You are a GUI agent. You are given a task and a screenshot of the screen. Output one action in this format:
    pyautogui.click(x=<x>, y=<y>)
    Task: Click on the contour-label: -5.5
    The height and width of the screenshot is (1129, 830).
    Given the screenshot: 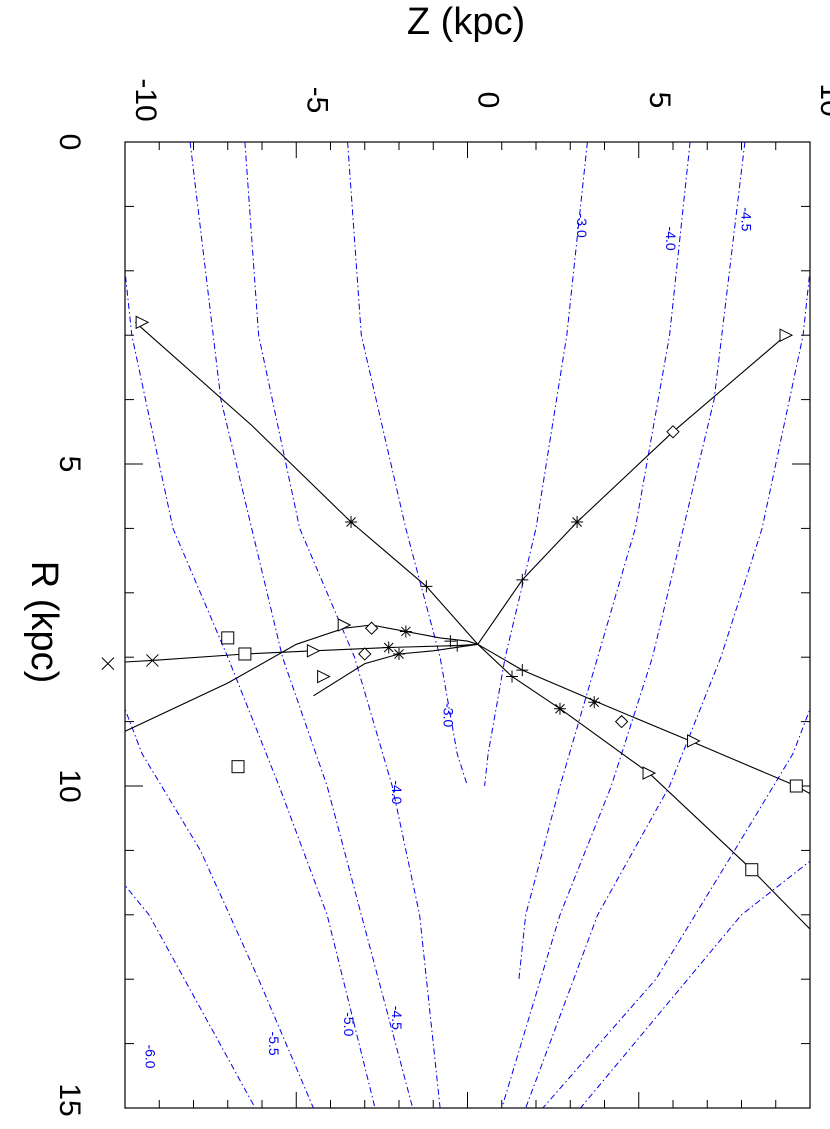 What is the action you would take?
    pyautogui.click(x=274, y=1044)
    